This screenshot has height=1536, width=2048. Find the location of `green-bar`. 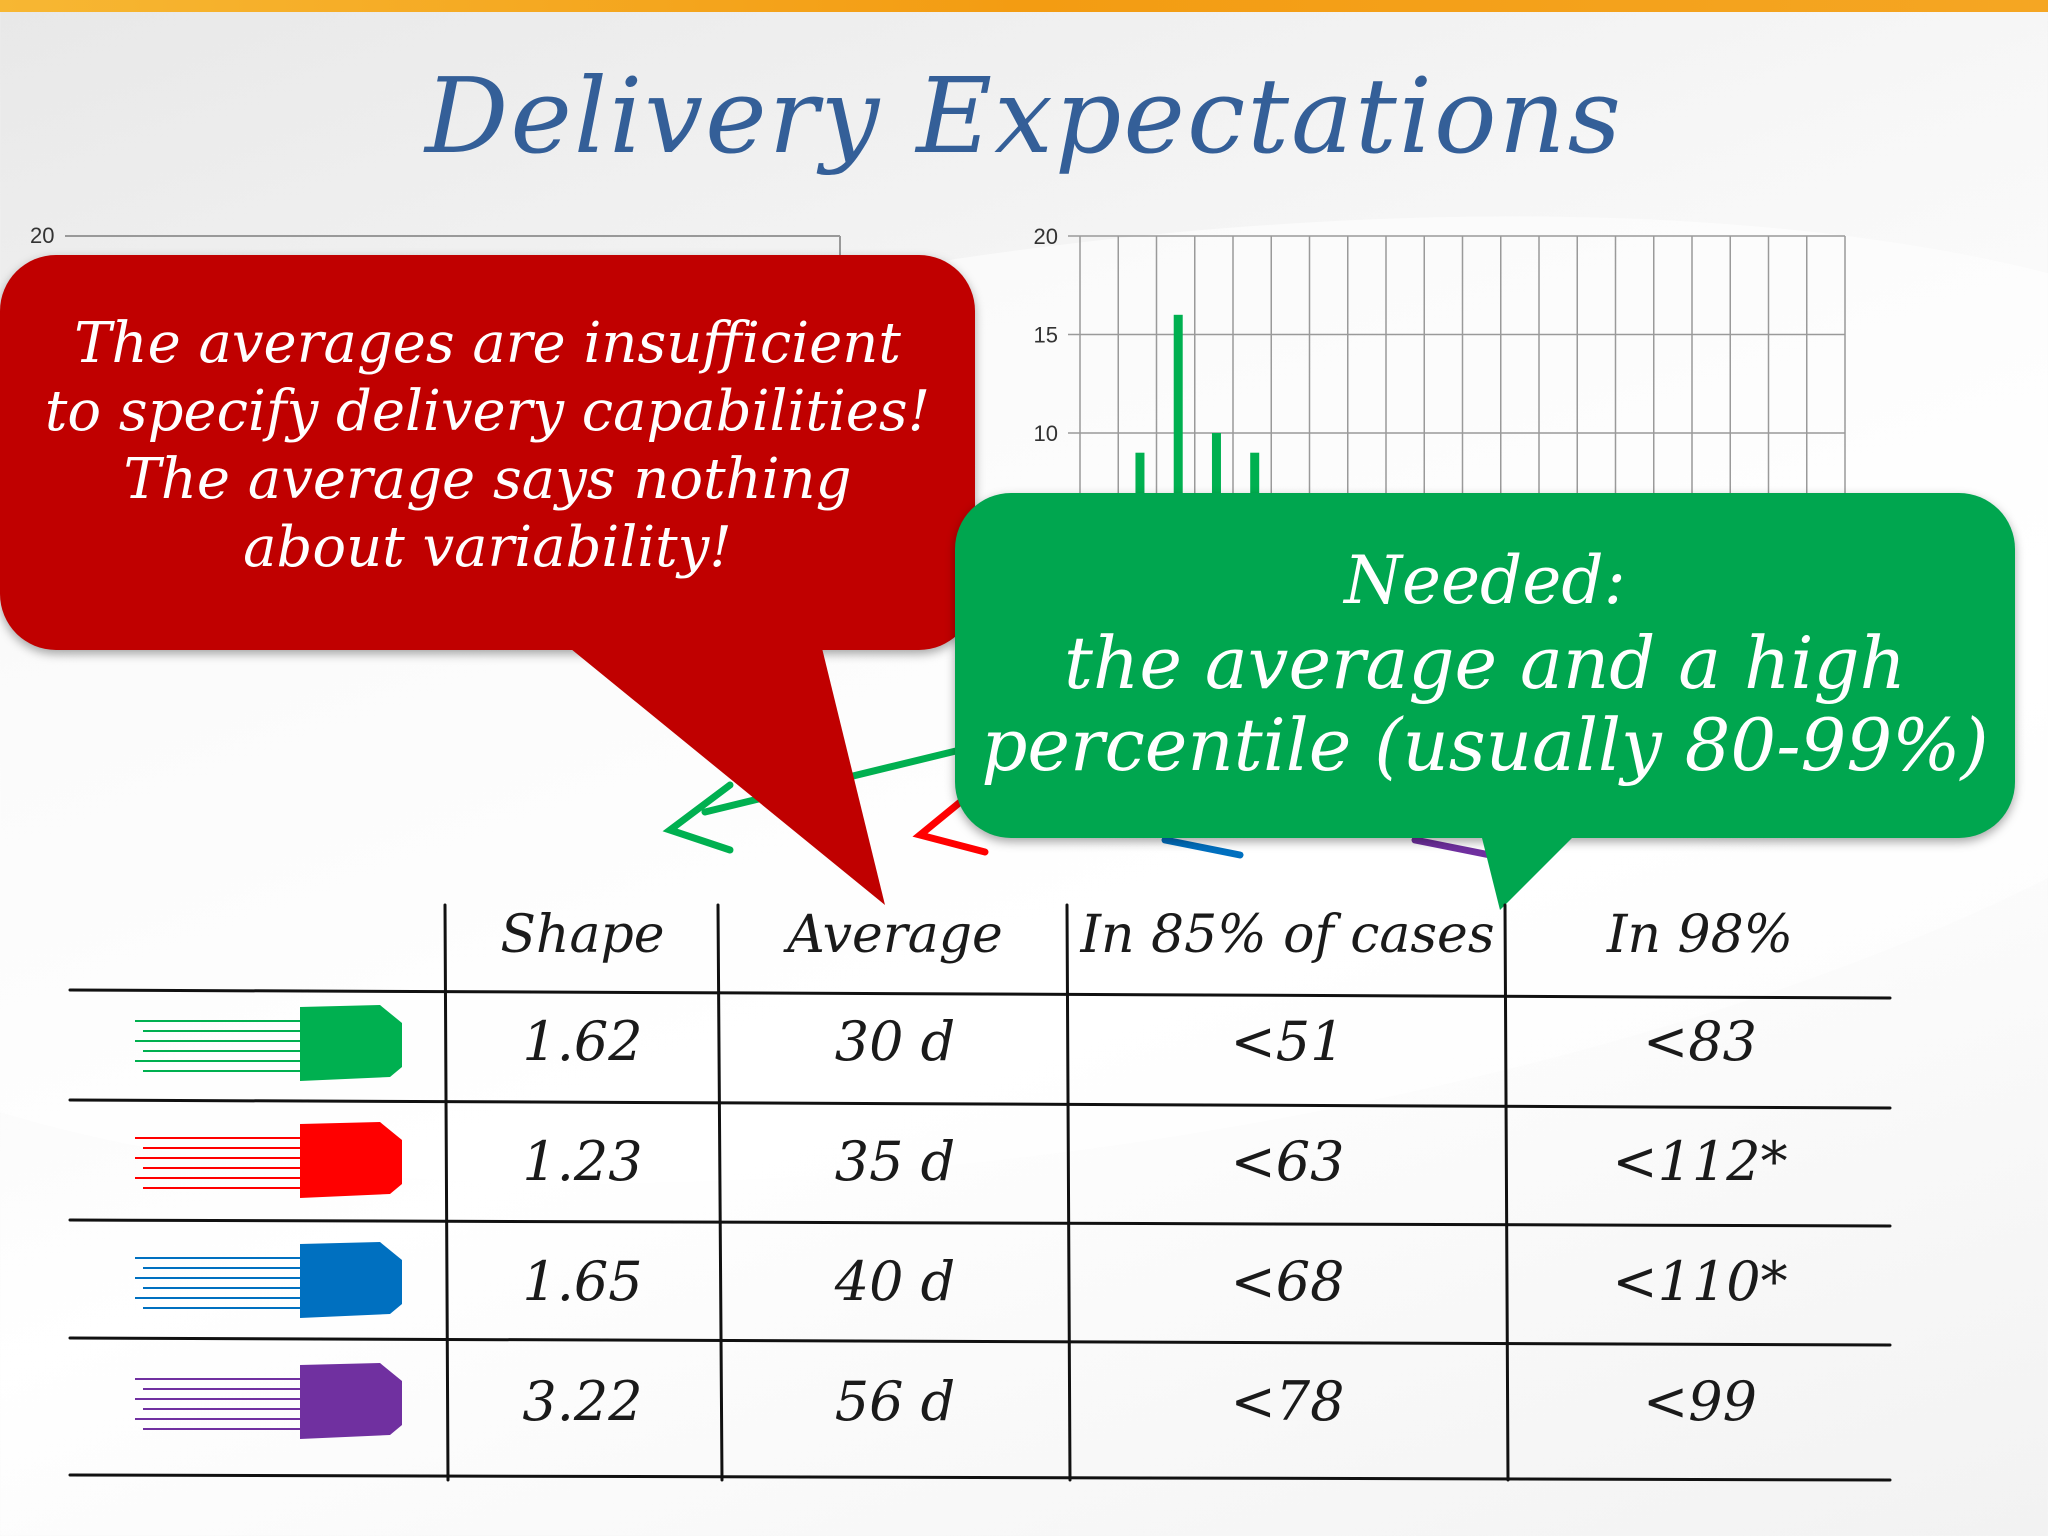

green-bar is located at coordinates (1178, 472).